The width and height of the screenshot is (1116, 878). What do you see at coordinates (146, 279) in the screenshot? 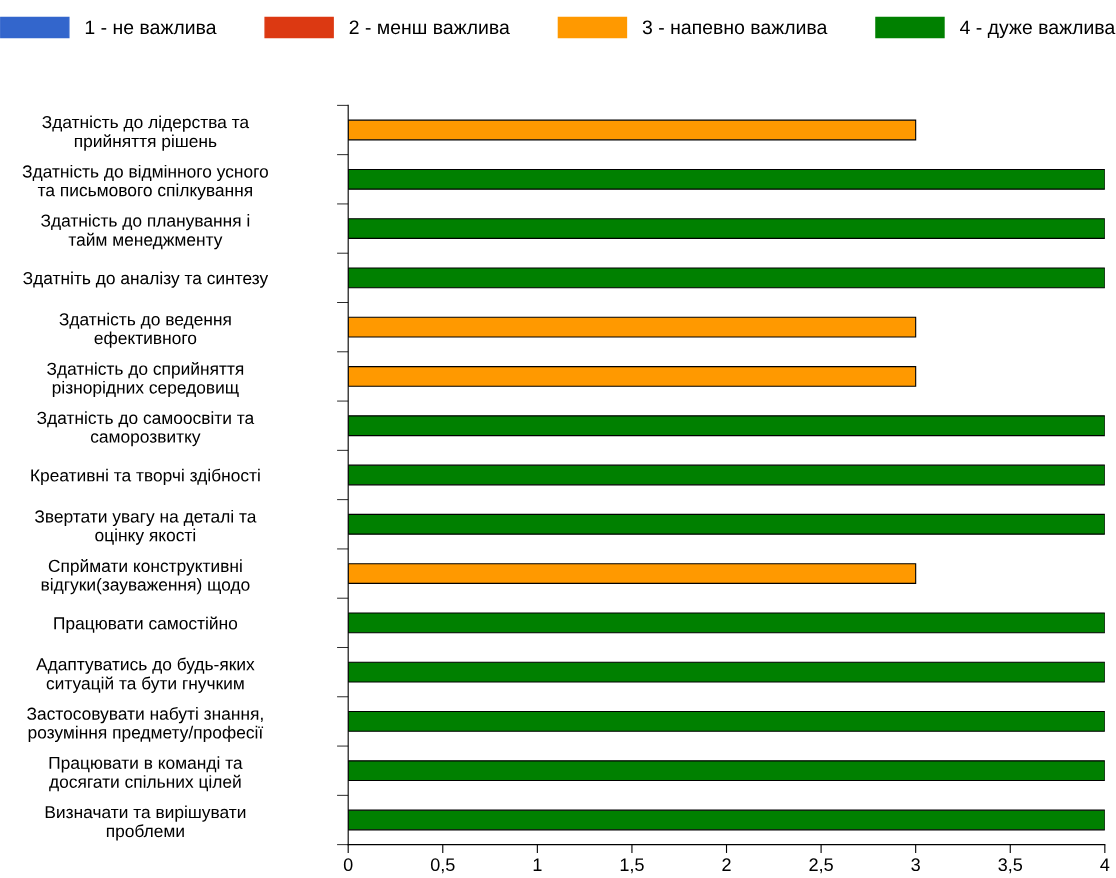
I see `y-tick-label: Здатніть до аналізу та синтезу` at bounding box center [146, 279].